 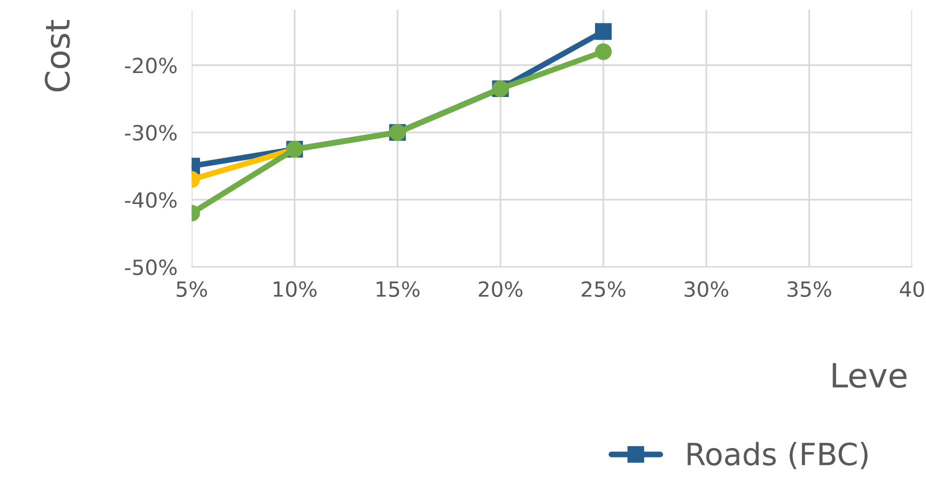 What do you see at coordinates (150, 200) in the screenshot?
I see `y-tick-label: -40%` at bounding box center [150, 200].